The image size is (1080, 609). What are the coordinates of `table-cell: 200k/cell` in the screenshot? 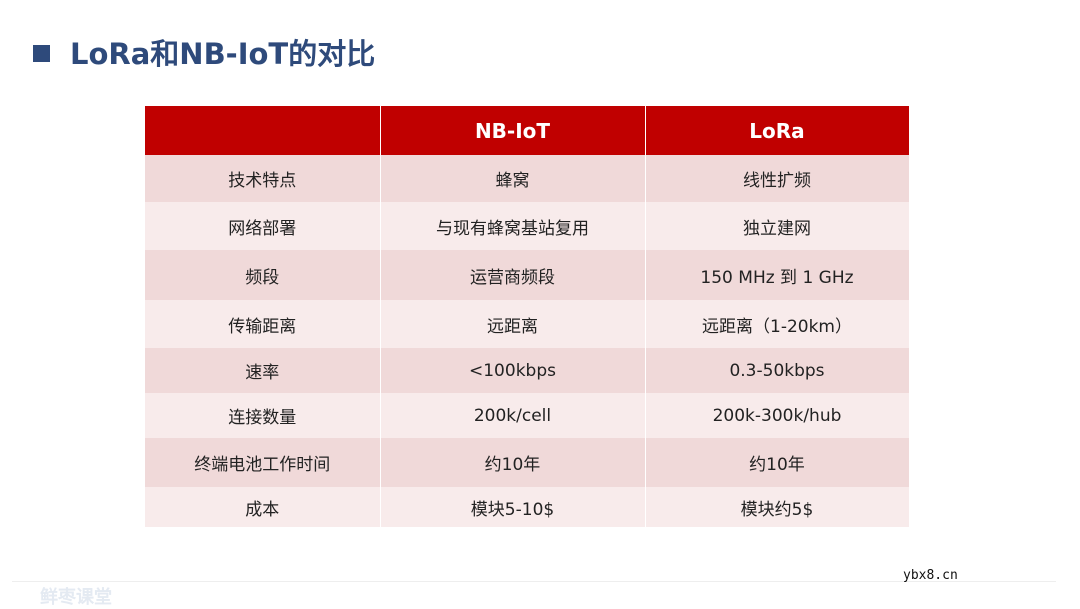 It's located at (513, 415).